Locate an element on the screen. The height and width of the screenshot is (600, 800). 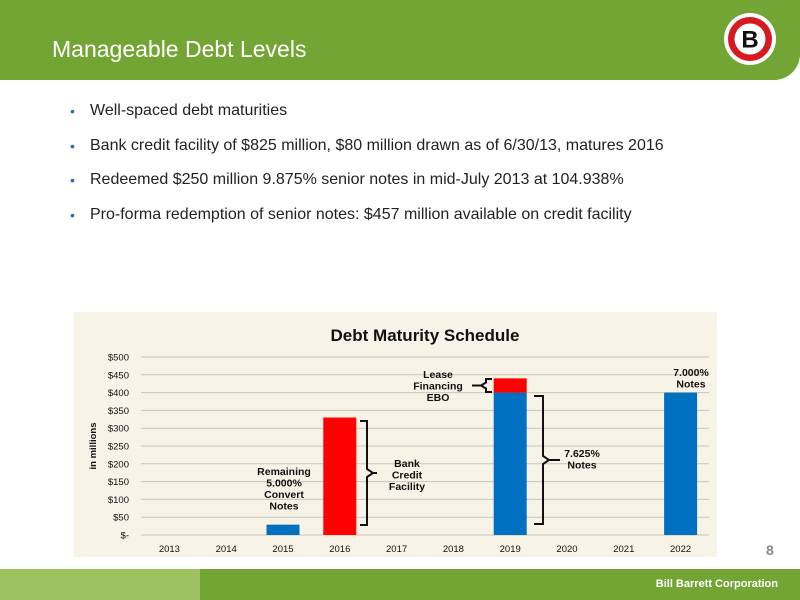
x-tick-label: 2021 is located at coordinates (623, 549).